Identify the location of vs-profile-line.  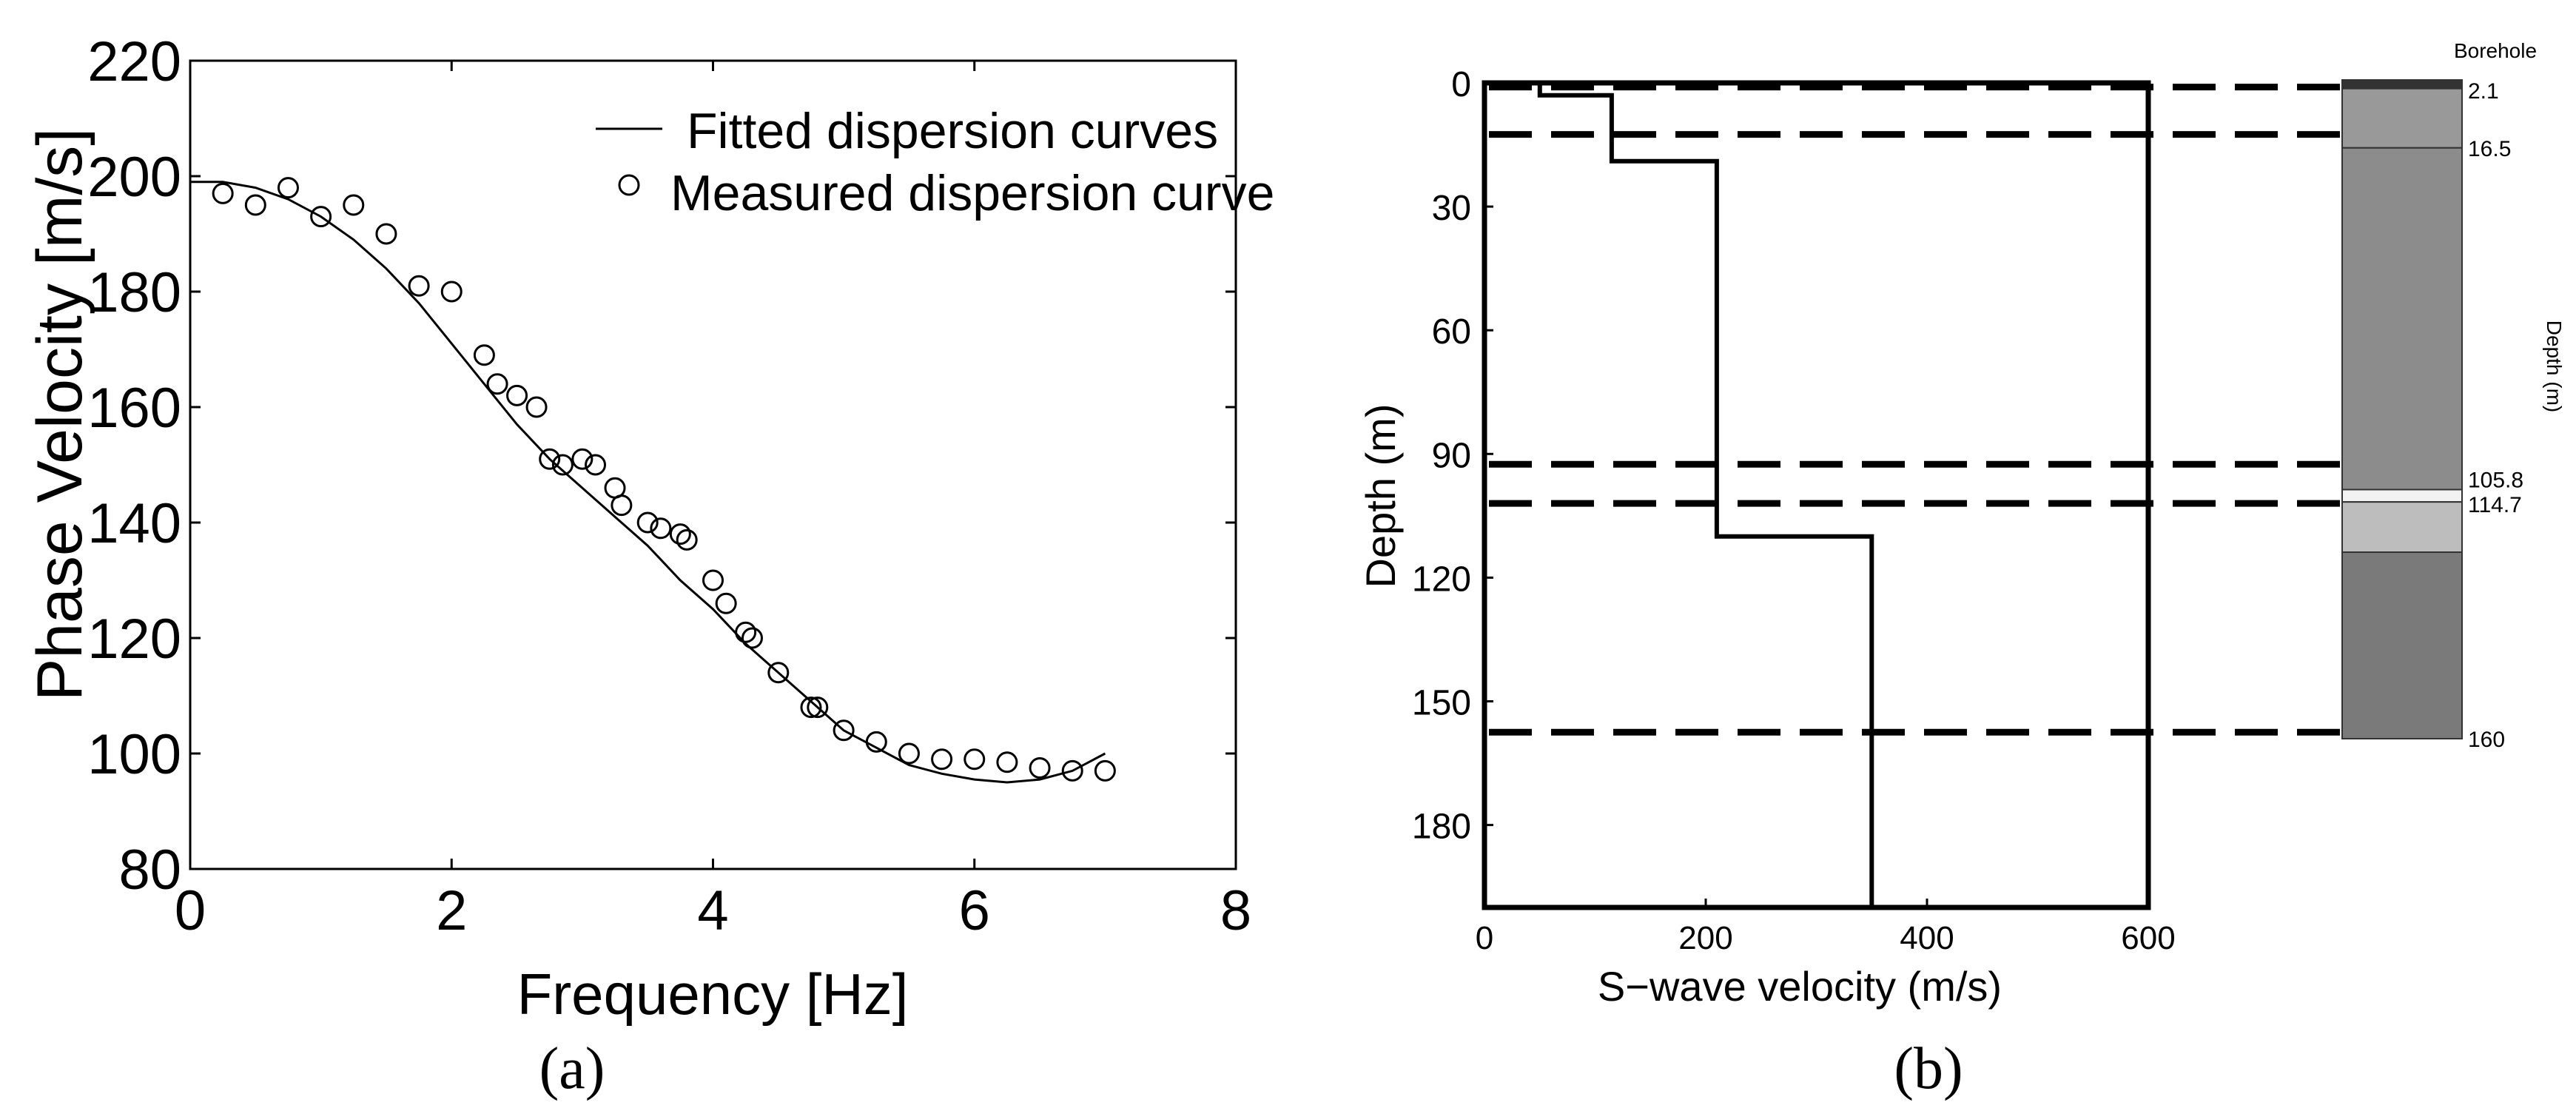
(1679, 494).